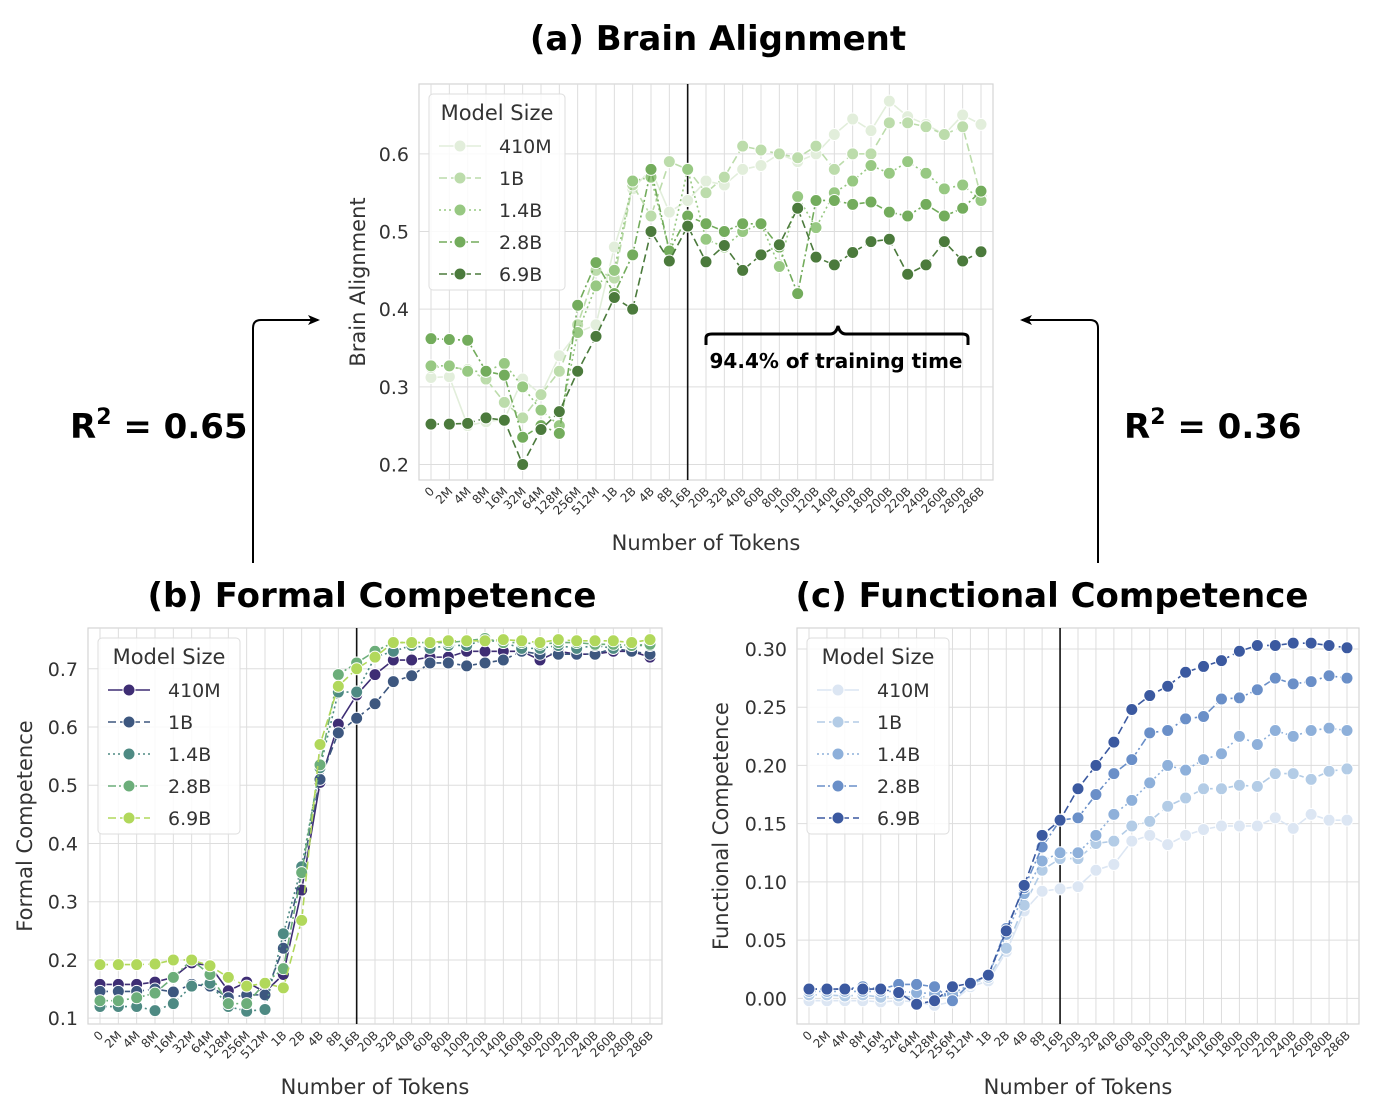 This screenshot has width=1380, height=1112. What do you see at coordinates (394, 310) in the screenshot?
I see `y-tick-label: 0.4` at bounding box center [394, 310].